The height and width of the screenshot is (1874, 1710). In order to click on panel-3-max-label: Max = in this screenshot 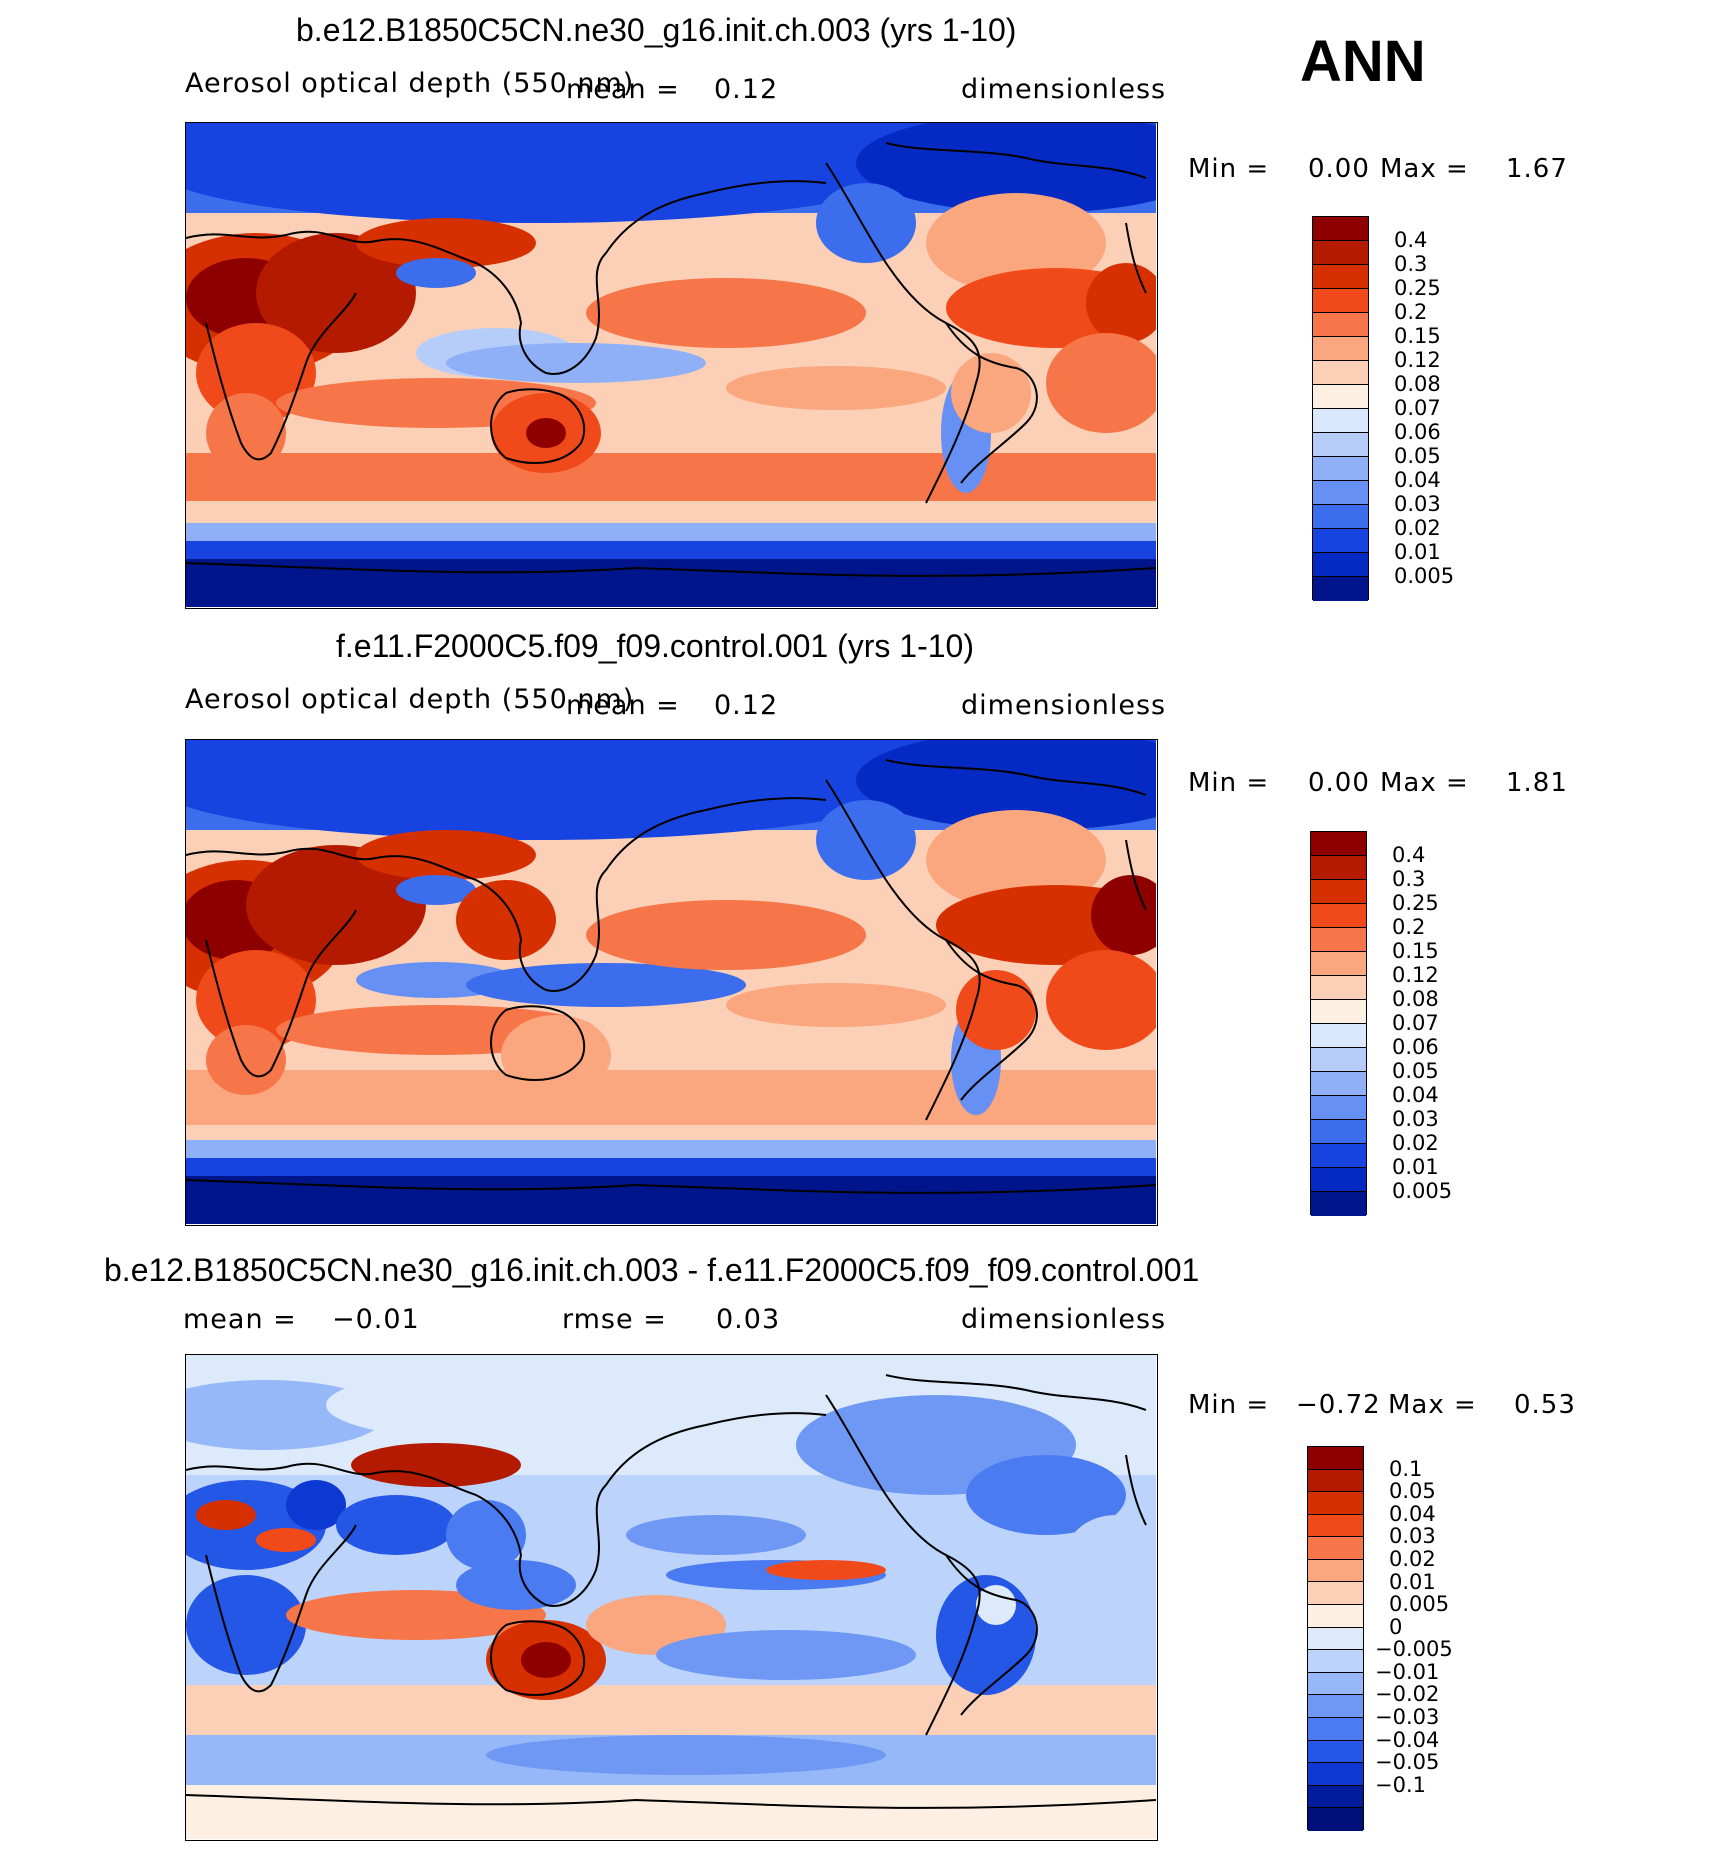, I will do `click(1432, 1405)`.